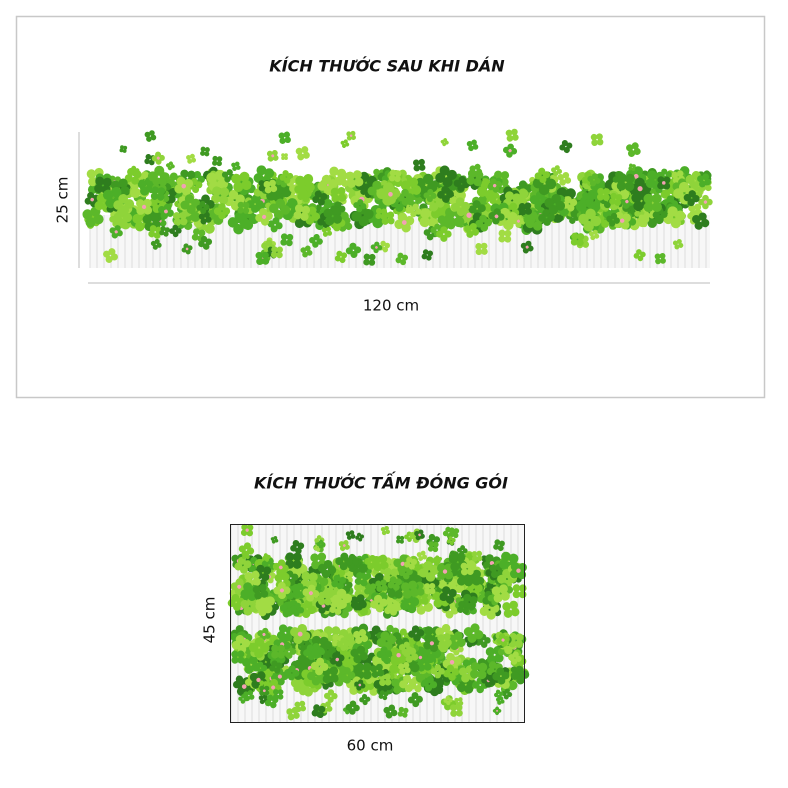  I want to click on sticker-strip, so click(397, 198).